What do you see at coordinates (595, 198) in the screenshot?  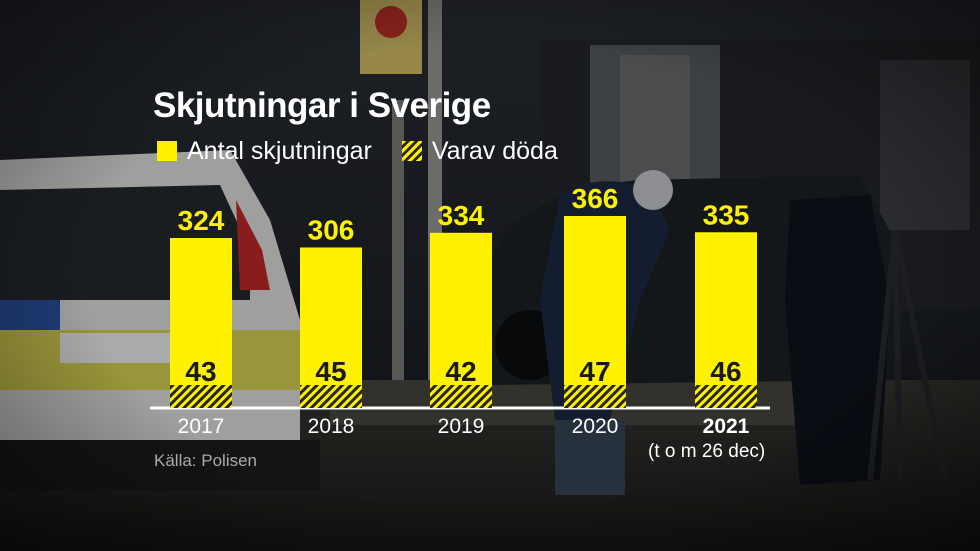 I see `value-label-total-2020: 366` at bounding box center [595, 198].